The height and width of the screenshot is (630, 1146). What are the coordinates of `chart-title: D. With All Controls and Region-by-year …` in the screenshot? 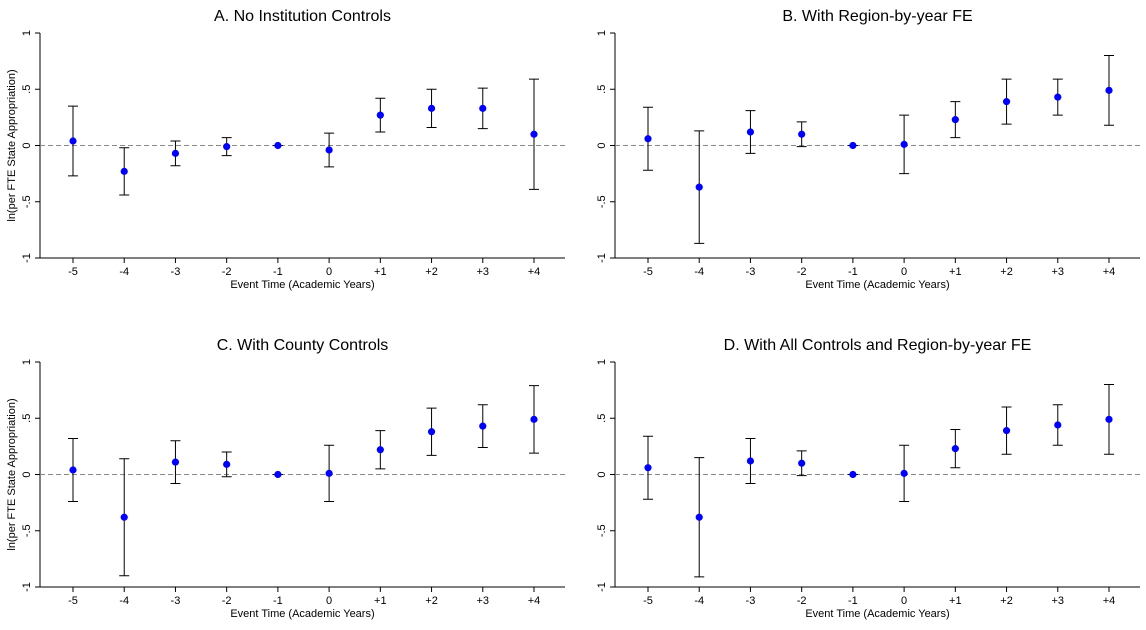 It's located at (878, 345).